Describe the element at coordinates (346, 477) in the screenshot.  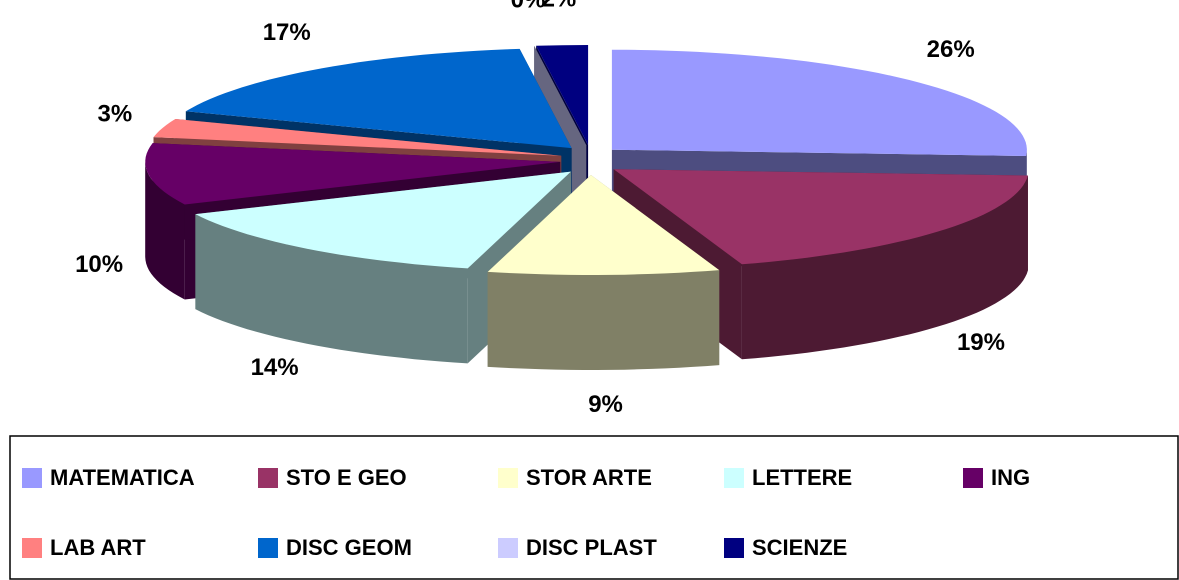
I see `legend-label: STO E GEO` at that location.